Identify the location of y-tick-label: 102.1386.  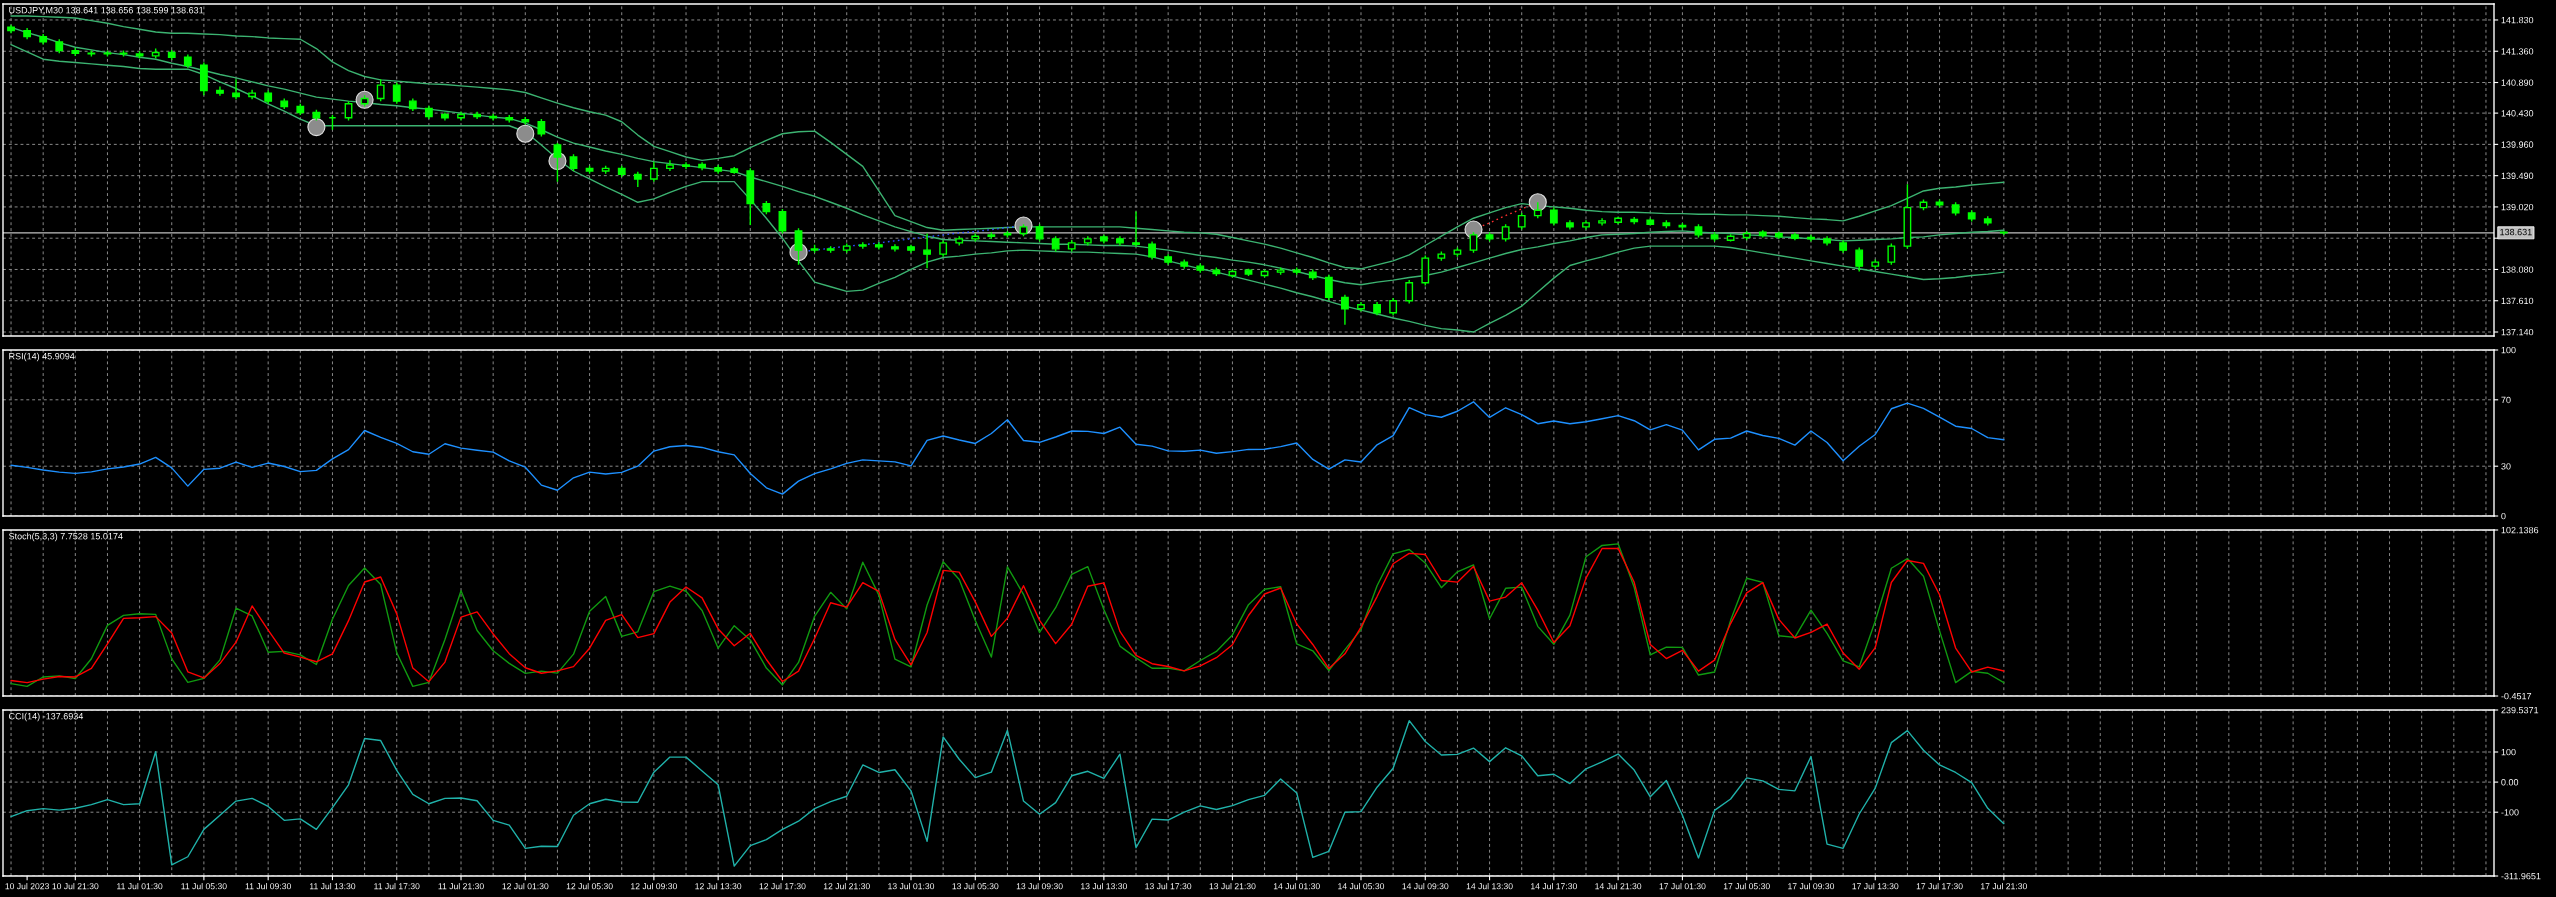
(2520, 530).